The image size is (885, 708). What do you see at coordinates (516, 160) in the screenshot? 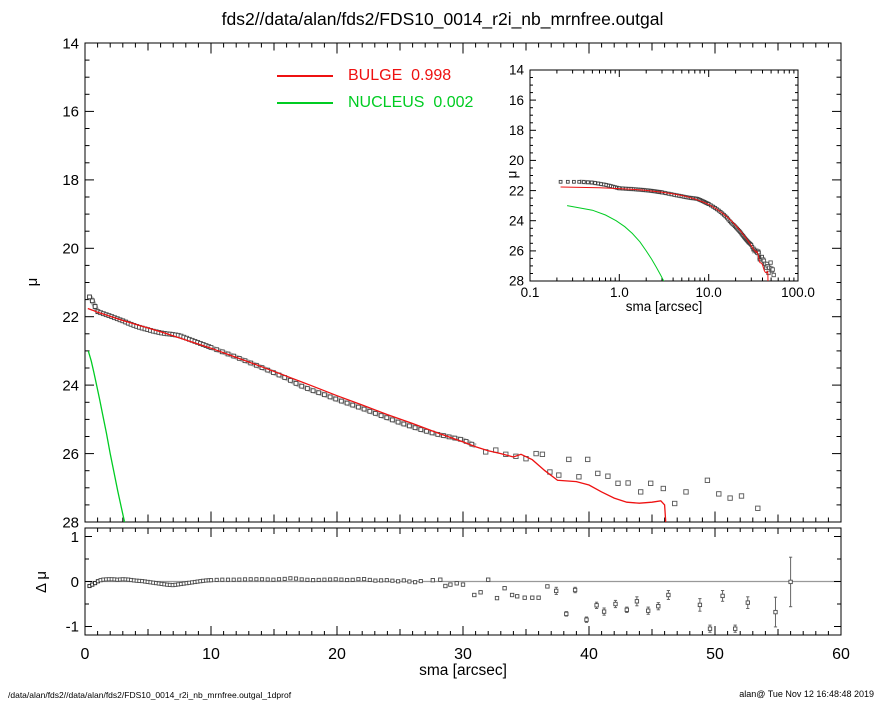
I see `y-tick-label: 20` at bounding box center [516, 160].